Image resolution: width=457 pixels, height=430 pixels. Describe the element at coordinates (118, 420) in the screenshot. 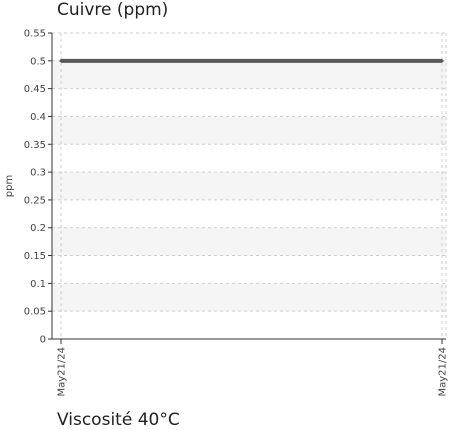

I see `next-chart-title: Viscosité 40°C` at that location.